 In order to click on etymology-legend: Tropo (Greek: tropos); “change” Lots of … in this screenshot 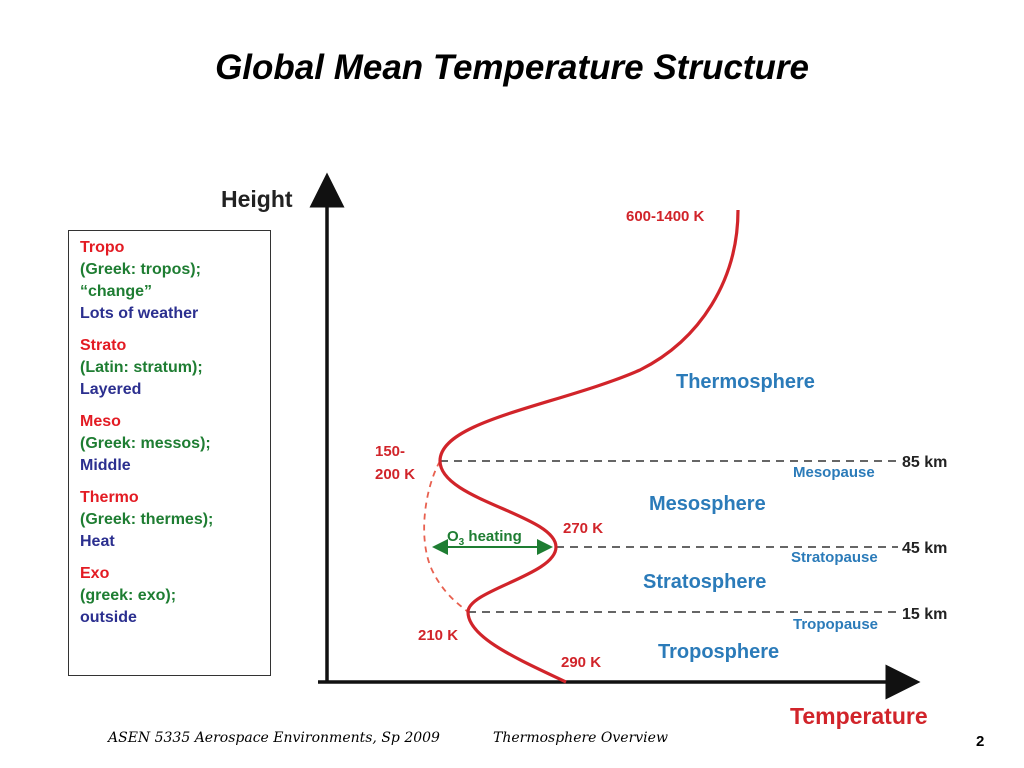, I will do `click(169, 453)`.